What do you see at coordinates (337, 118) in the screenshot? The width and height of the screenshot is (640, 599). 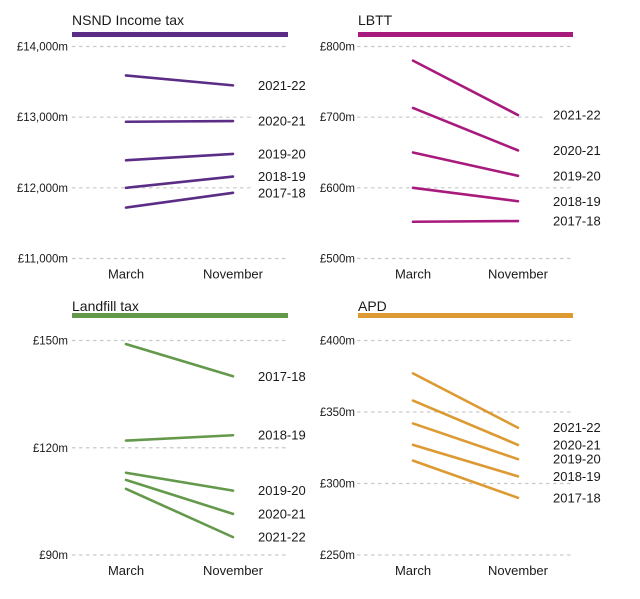 I see `y-tick-label: £700m` at bounding box center [337, 118].